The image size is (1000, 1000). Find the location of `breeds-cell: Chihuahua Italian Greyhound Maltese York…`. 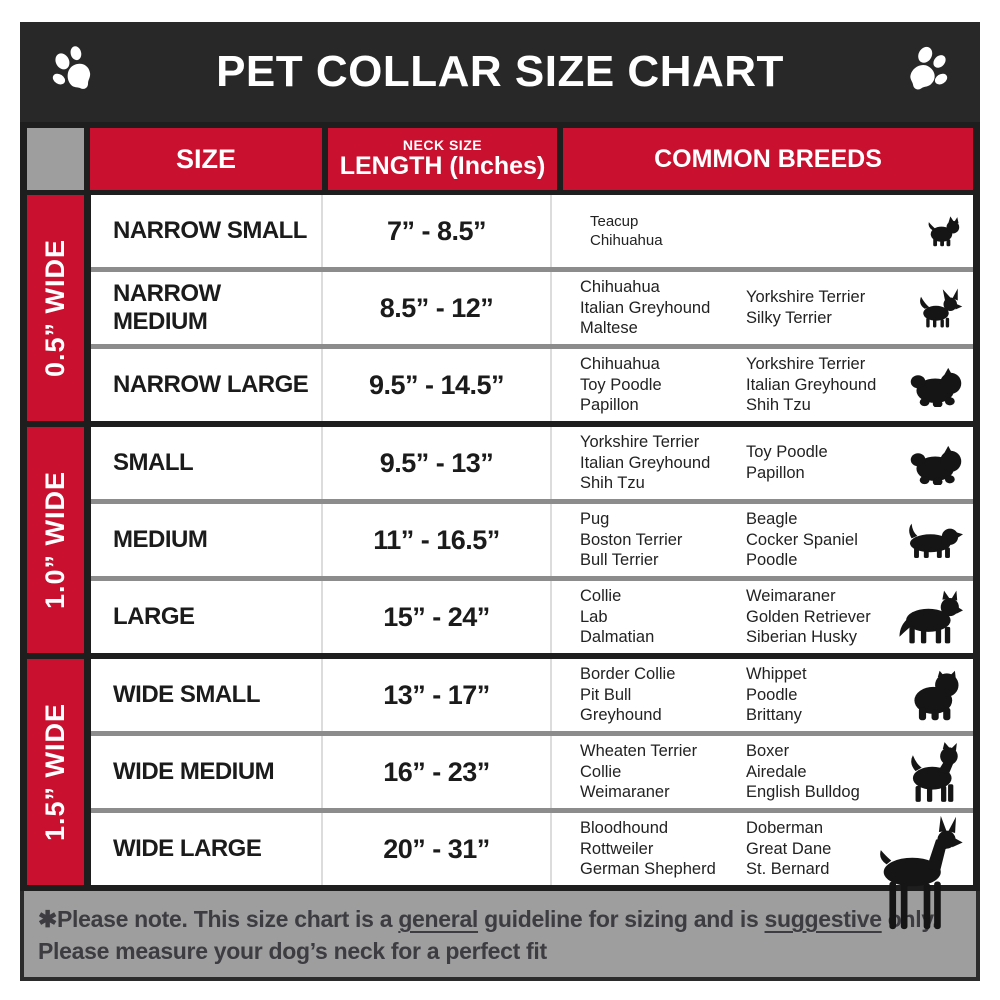

breeds-cell: Chihuahua Italian Greyhound Maltese York… is located at coordinates (762, 308).